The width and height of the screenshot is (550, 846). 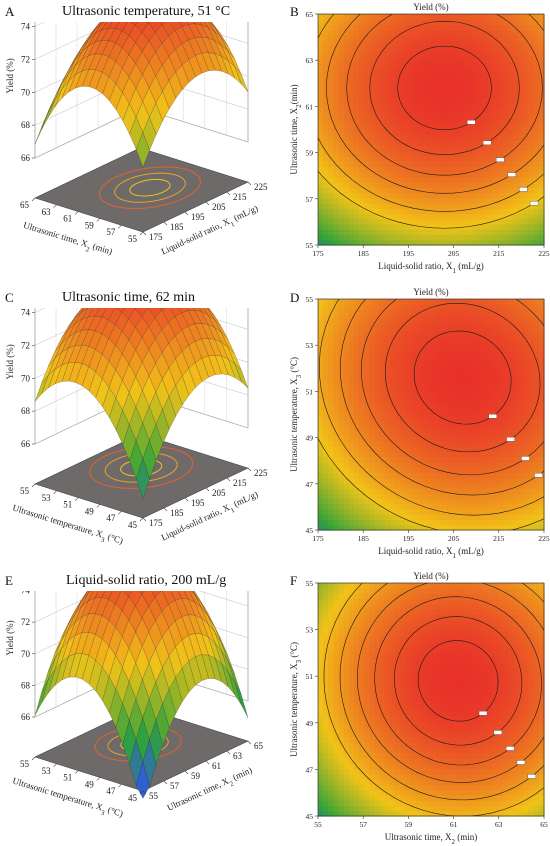 What do you see at coordinates (156, 523) in the screenshot?
I see `x-tick-label: 175` at bounding box center [156, 523].